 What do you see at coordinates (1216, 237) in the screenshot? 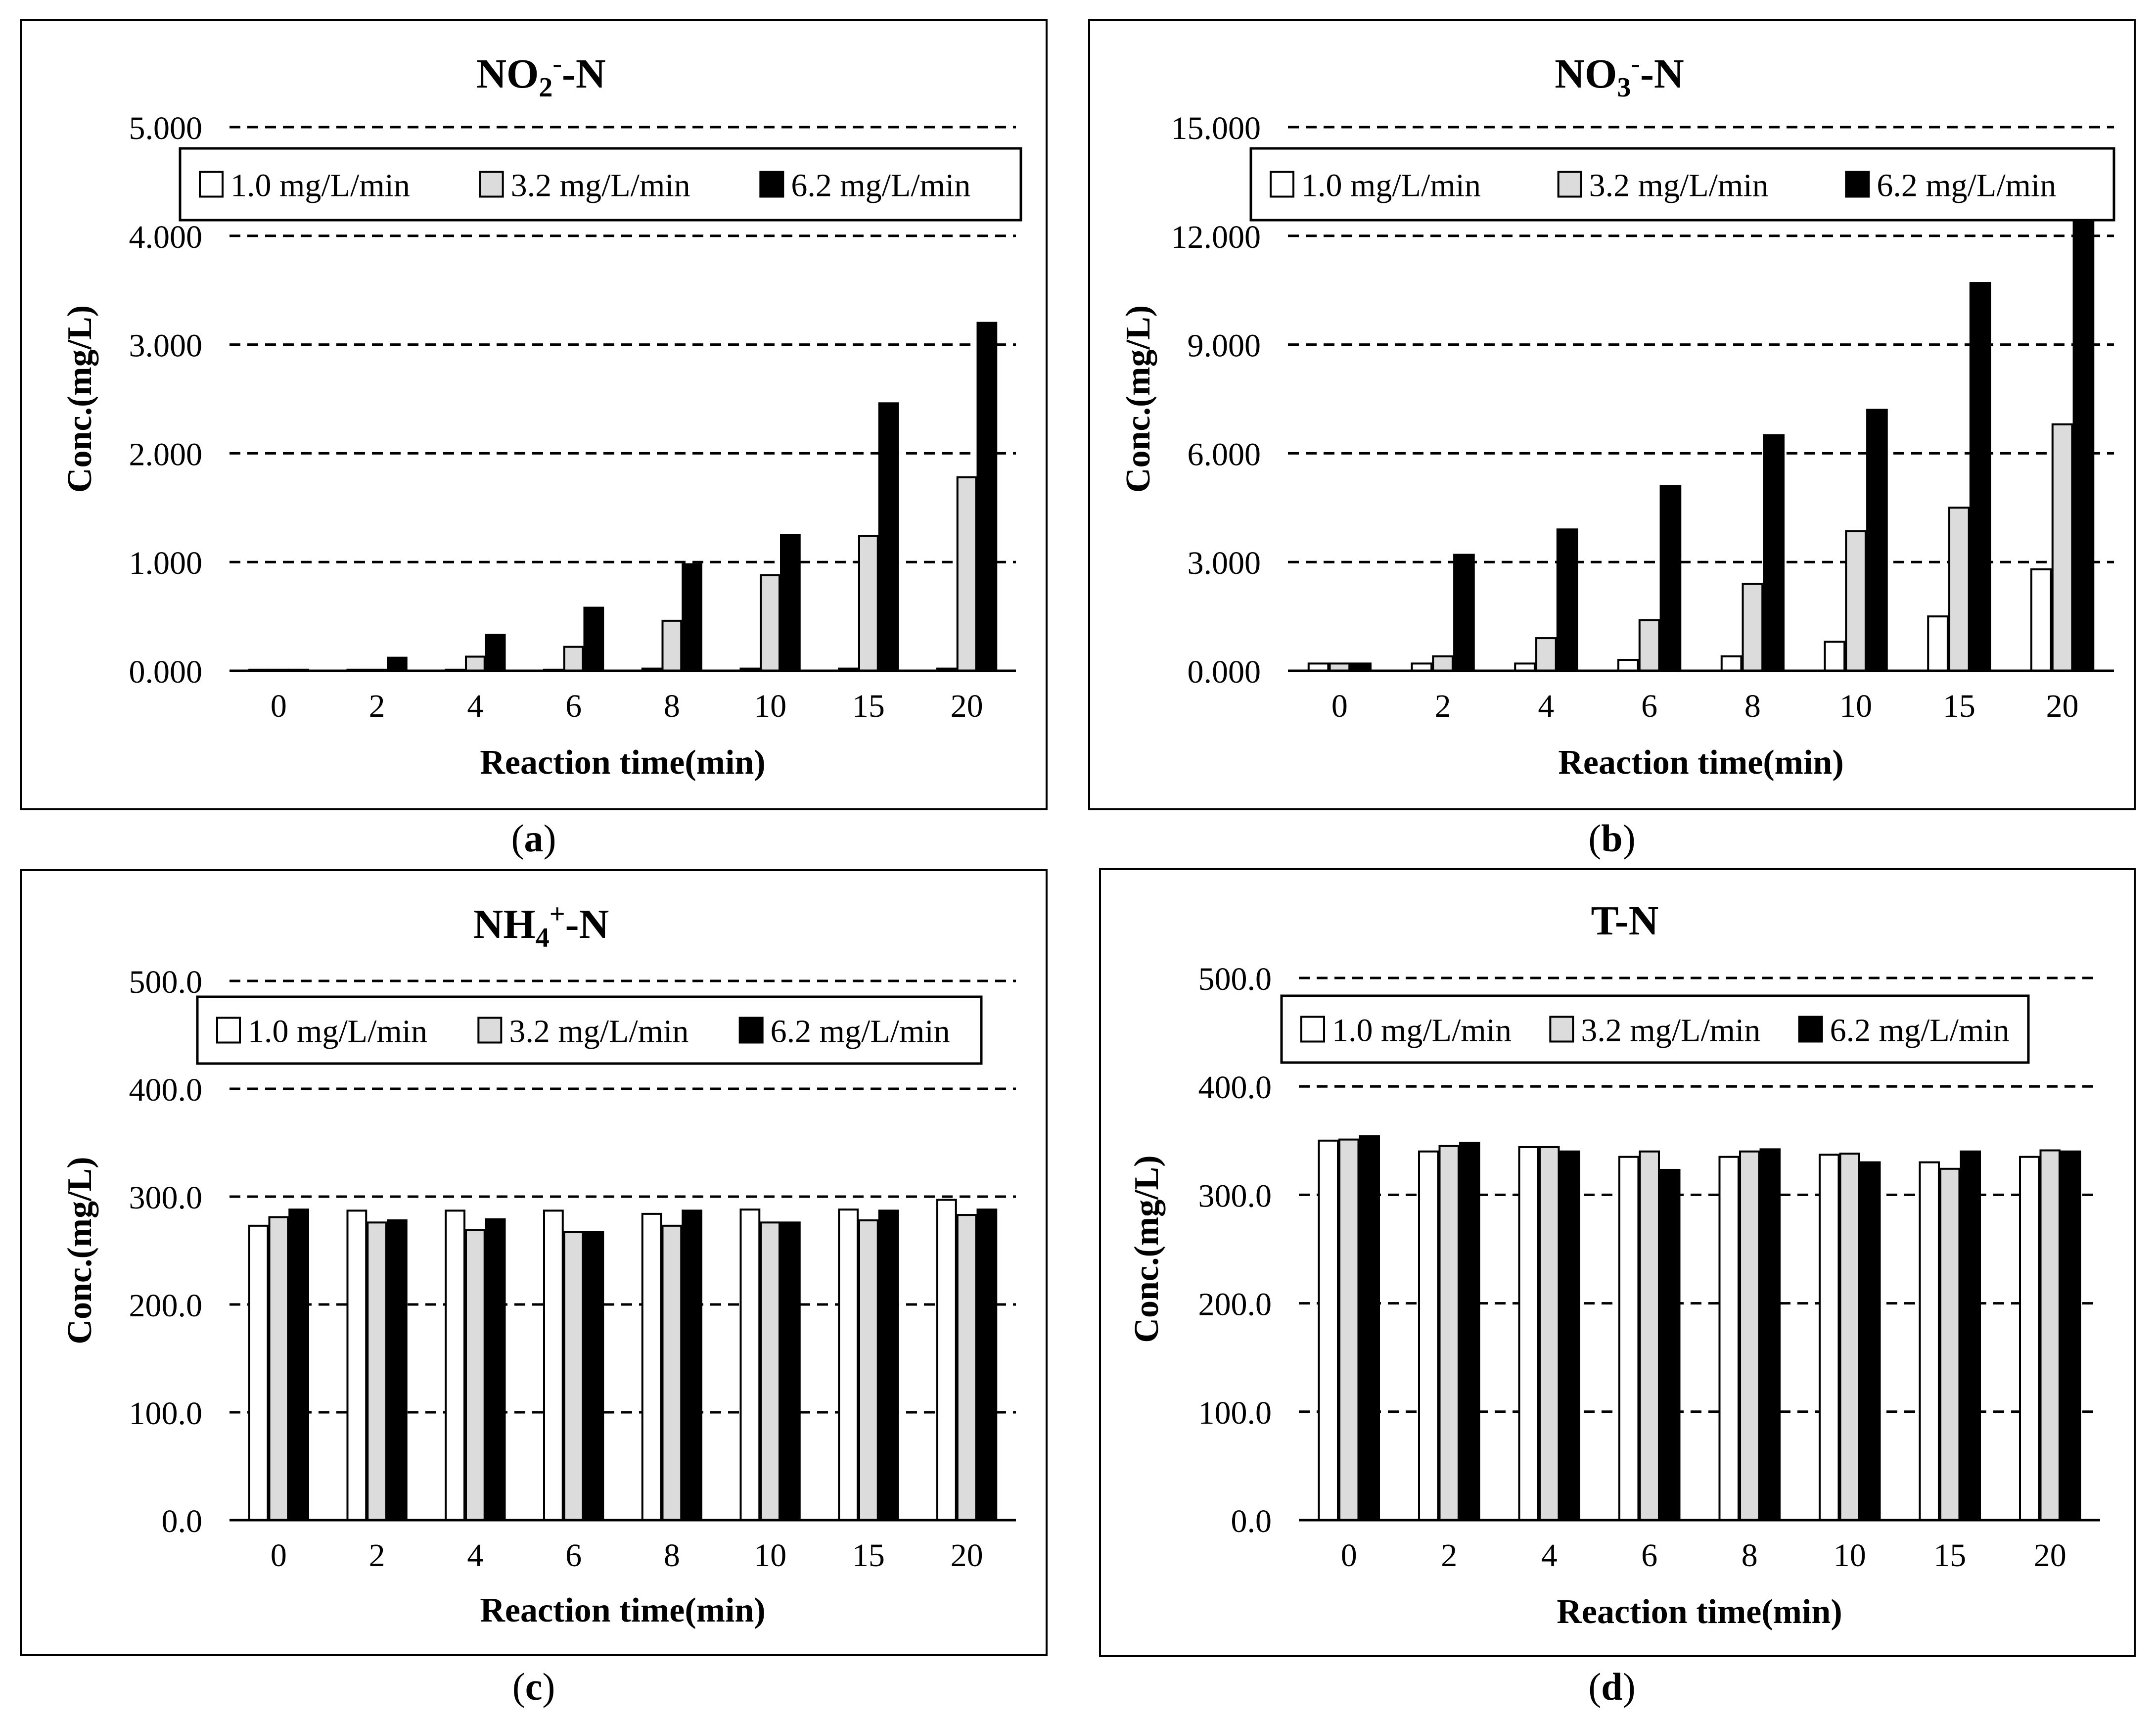
I see `y-tick-label: 12.000` at bounding box center [1216, 237].